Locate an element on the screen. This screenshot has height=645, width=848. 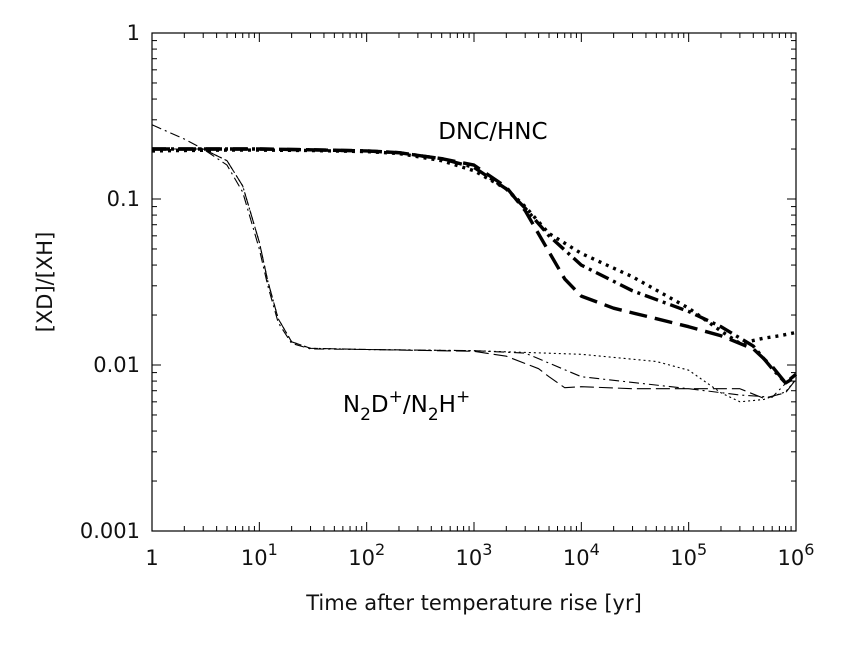
y-tick-label-2: 0.1 is located at coordinates (123, 199).